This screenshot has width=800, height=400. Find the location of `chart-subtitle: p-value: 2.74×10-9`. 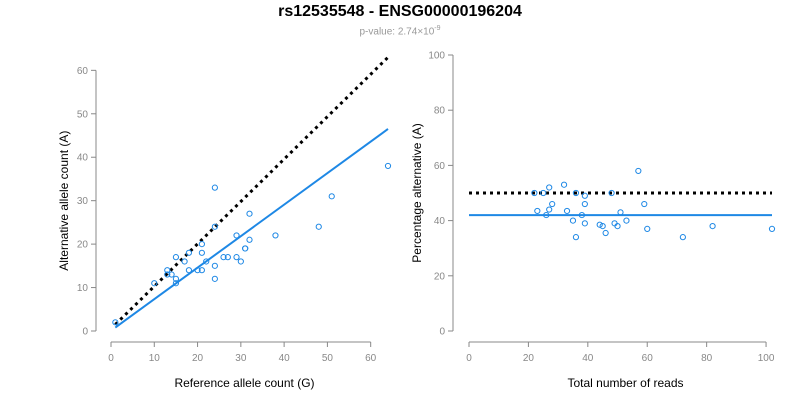

chart-subtitle: p-value: 2.74×10-9 is located at coordinates (400, 31).